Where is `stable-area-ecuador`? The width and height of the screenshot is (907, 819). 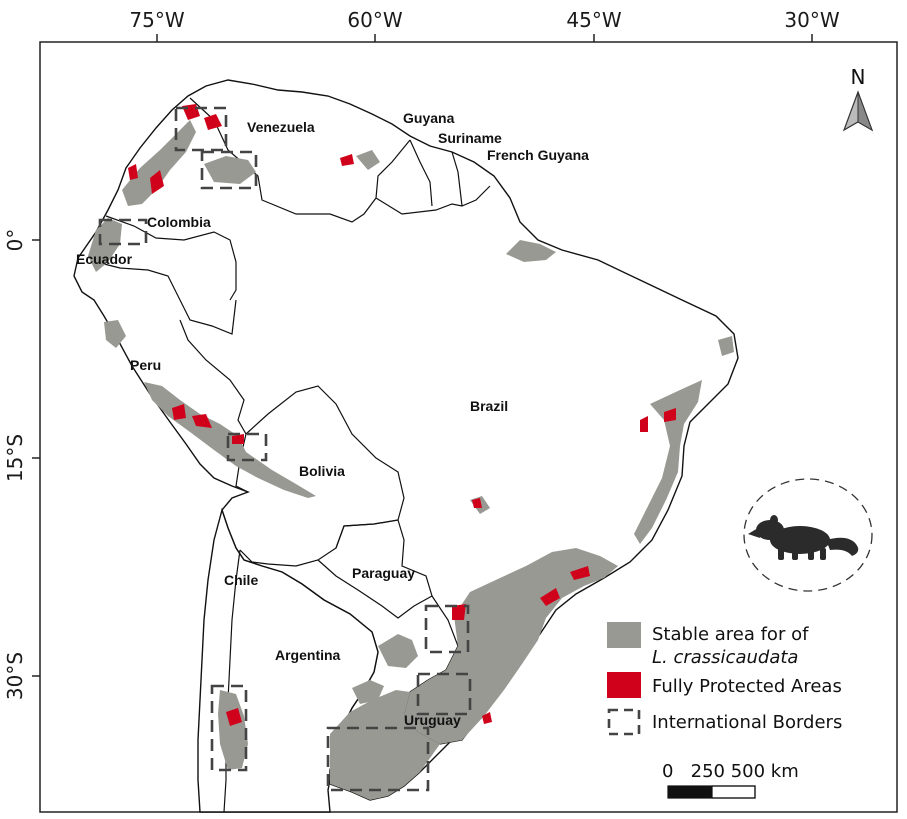 stable-area-ecuador is located at coordinates (105, 245).